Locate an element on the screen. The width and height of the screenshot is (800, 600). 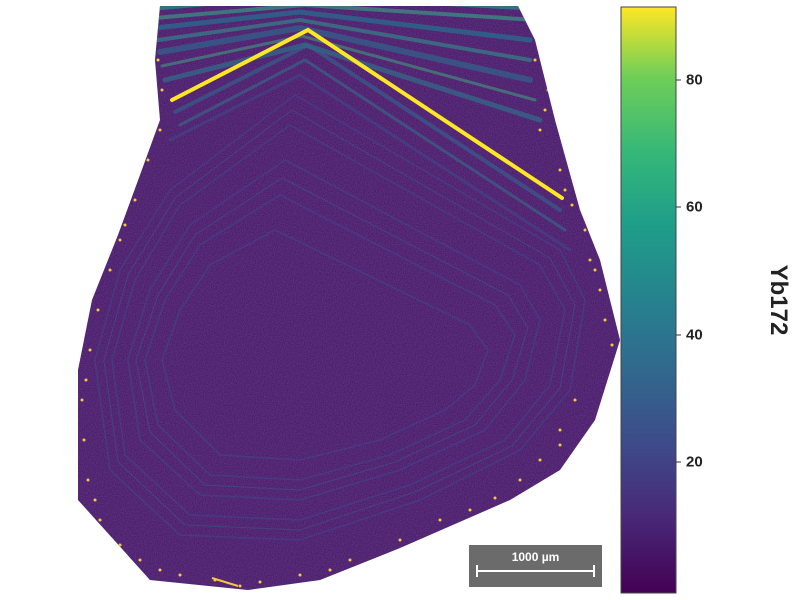
colorbar-tick-40: 40 is located at coordinates (694, 335).